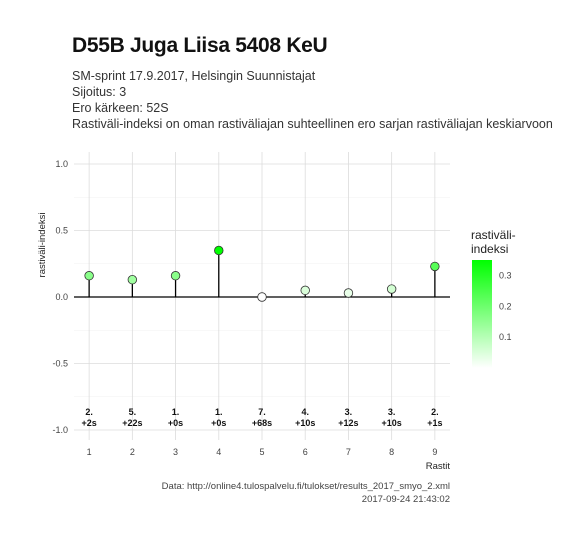  I want to click on legend-title-line-1: rastiväli-, so click(493, 235).